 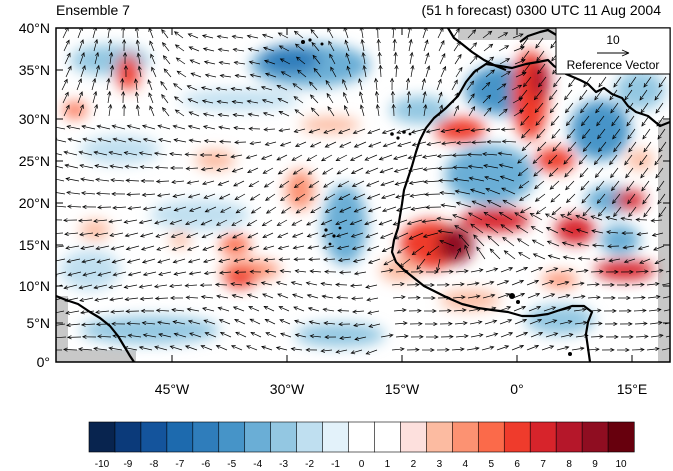 What do you see at coordinates (361, 445) in the screenshot?
I see `colorbar: -10 -9 -8 -7 -6 -5 -4 -3 -2 -1 0 1 2 3 4 5 6 7 8 9 10` at bounding box center [361, 445].